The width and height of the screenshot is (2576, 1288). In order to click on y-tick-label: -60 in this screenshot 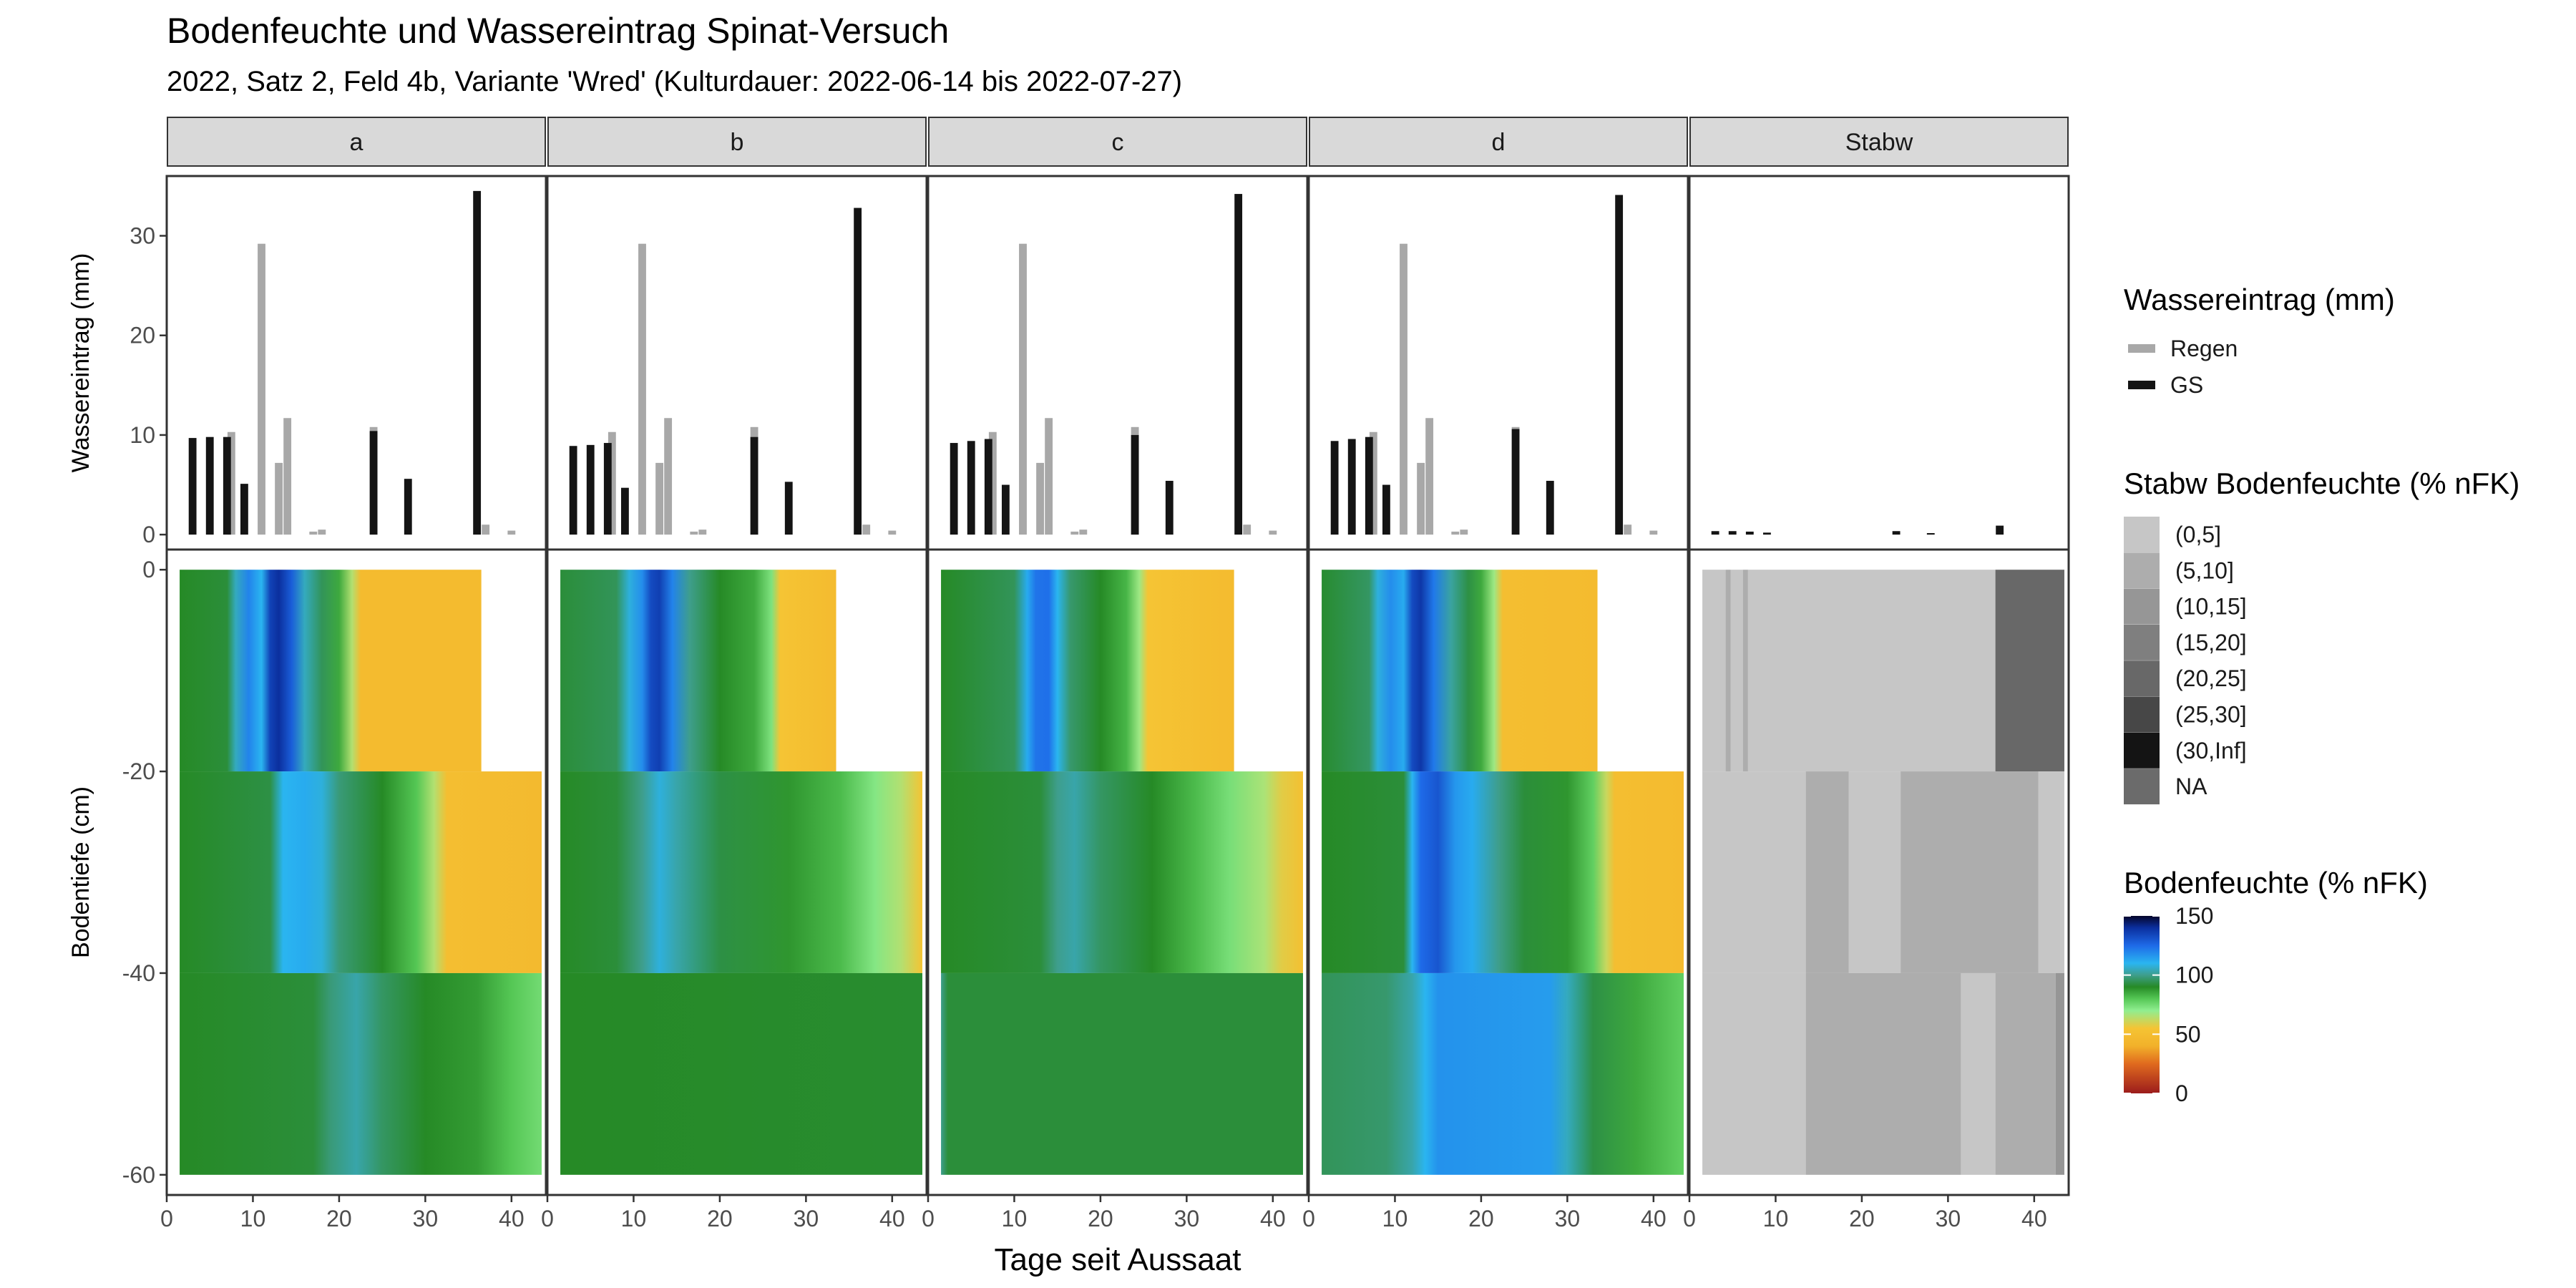, I will do `click(138, 1175)`.